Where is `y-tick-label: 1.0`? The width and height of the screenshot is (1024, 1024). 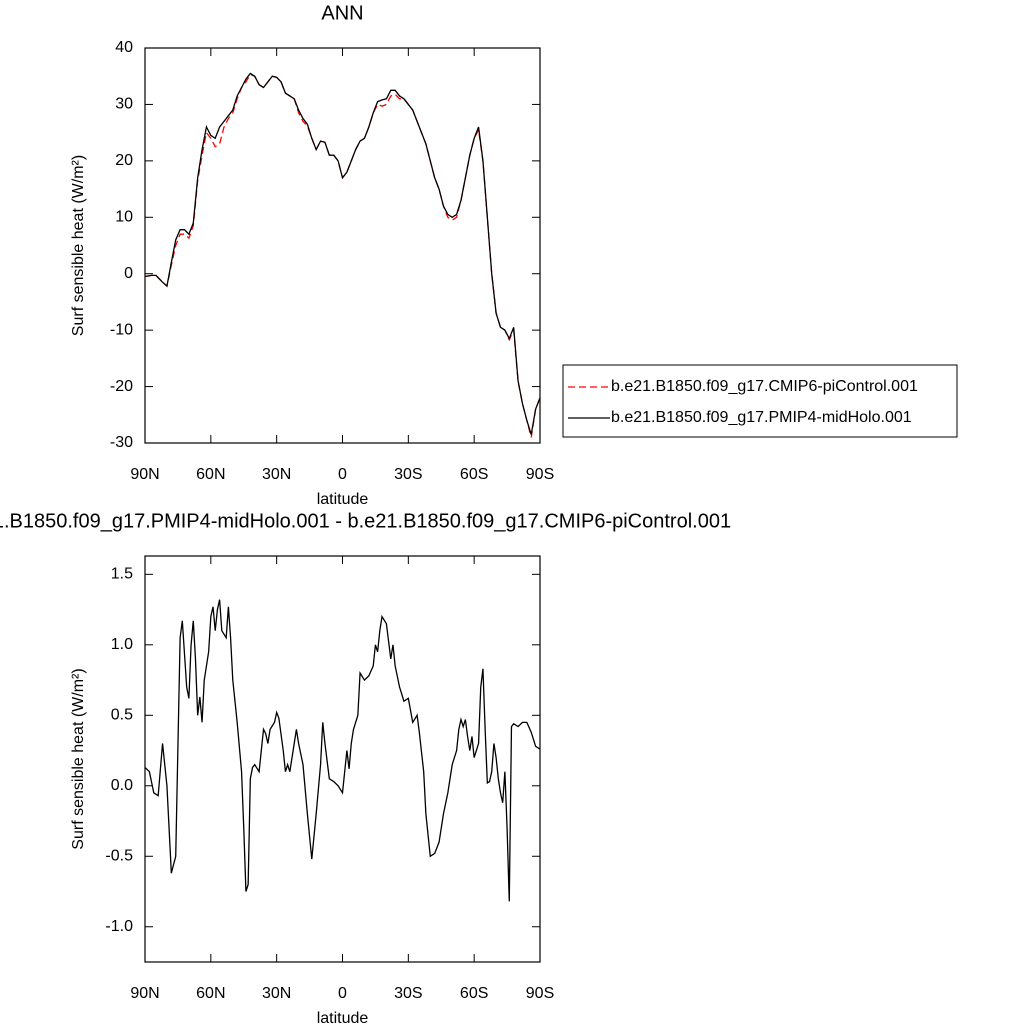
y-tick-label: 1.0 is located at coordinates (122, 644).